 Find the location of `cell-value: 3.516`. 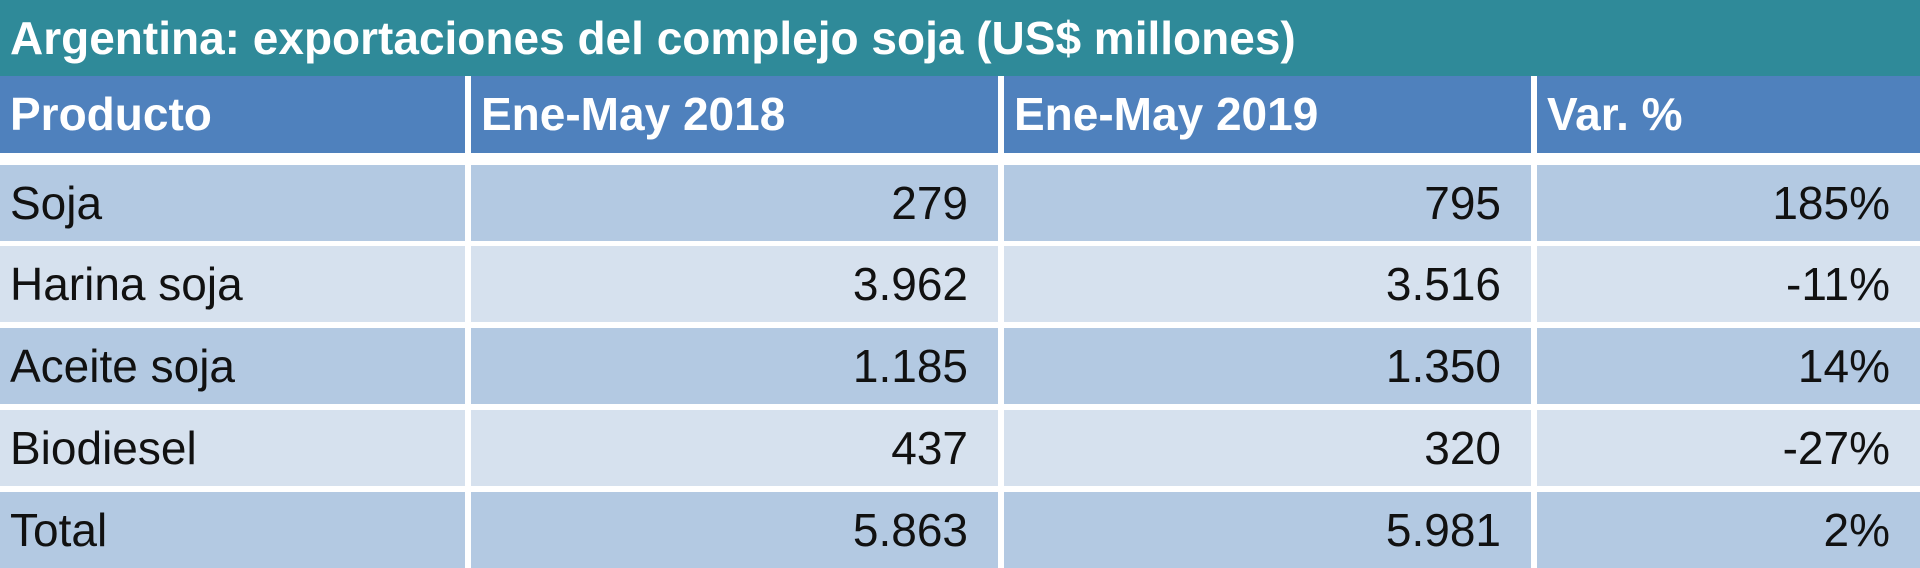

cell-value: 3.516 is located at coordinates (1267, 284).